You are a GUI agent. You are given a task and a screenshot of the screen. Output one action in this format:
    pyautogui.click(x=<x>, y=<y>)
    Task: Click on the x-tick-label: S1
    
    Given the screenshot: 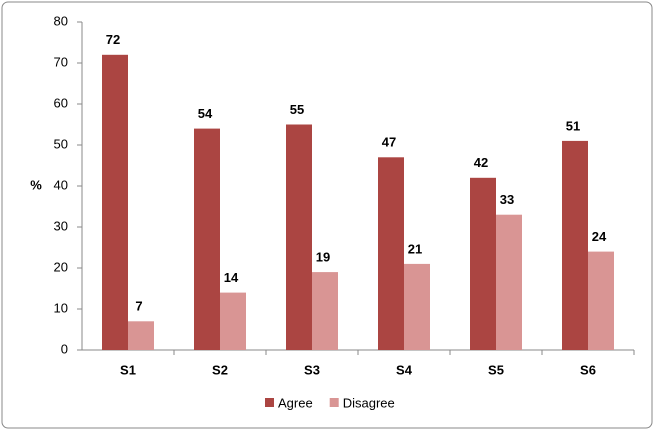 What is the action you would take?
    pyautogui.click(x=128, y=369)
    